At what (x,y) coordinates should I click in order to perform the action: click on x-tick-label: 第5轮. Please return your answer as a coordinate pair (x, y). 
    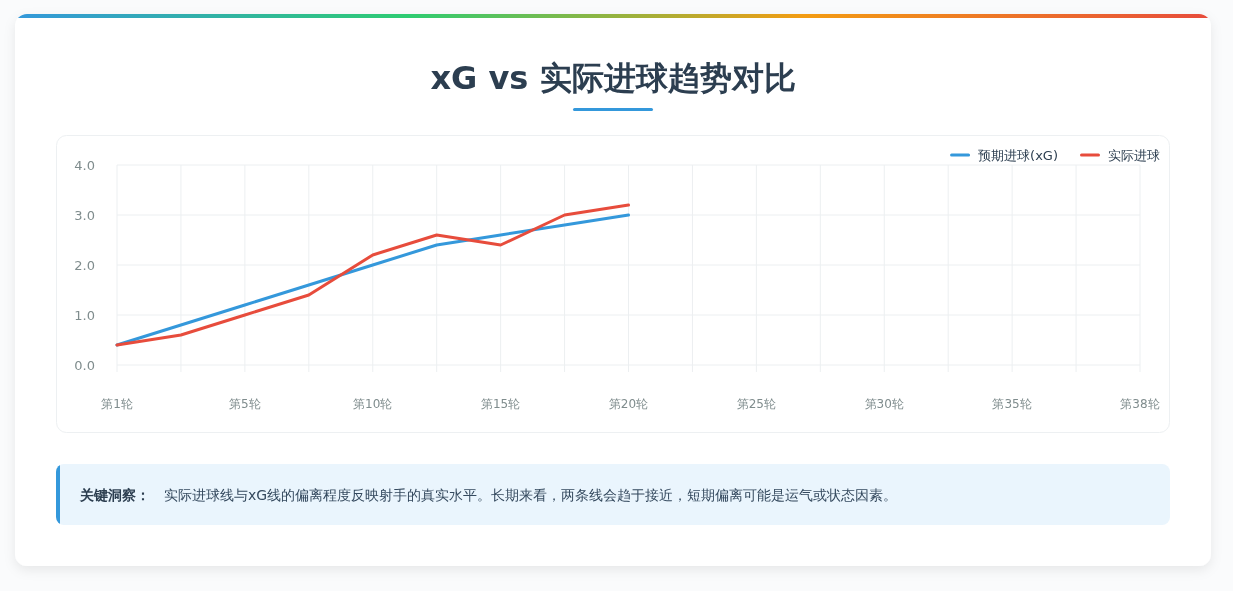
    Looking at the image, I should click on (245, 404).